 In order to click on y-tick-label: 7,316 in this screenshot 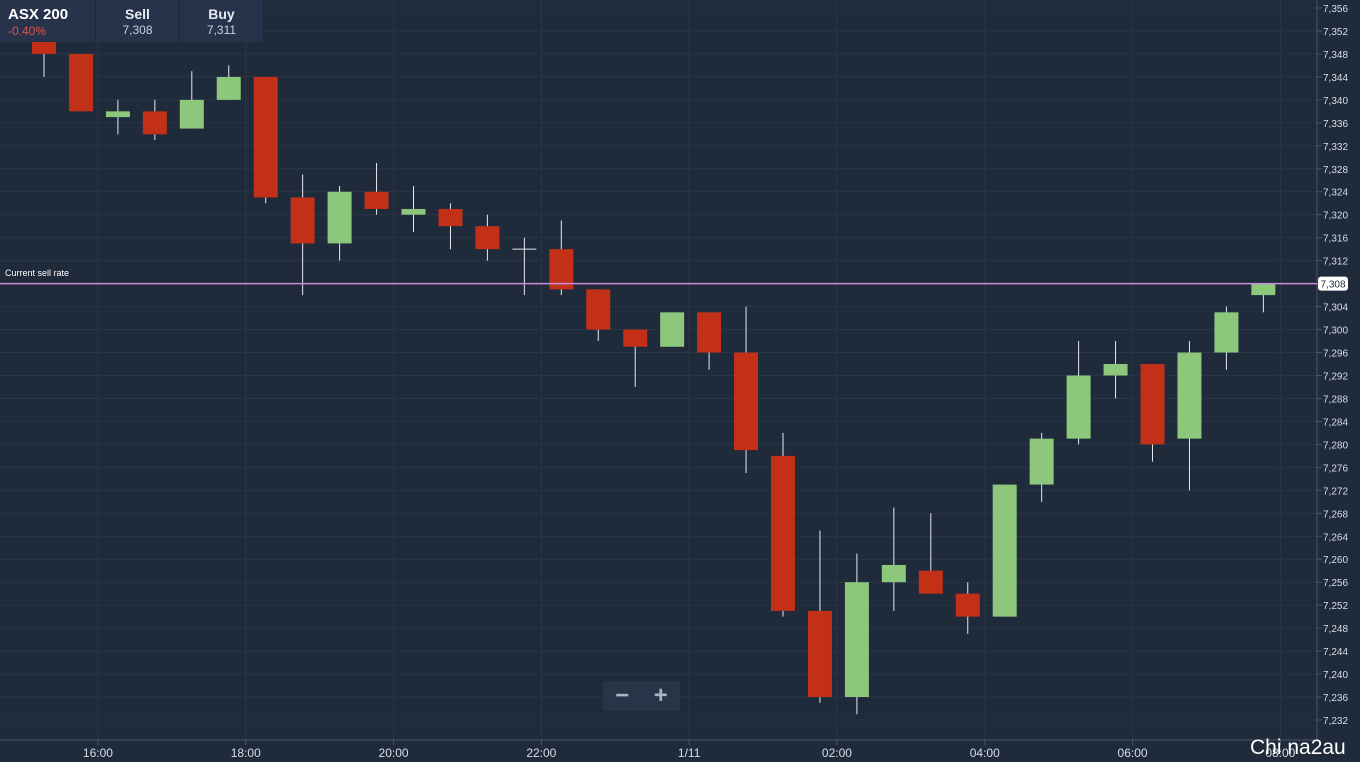, I will do `click(1335, 239)`.